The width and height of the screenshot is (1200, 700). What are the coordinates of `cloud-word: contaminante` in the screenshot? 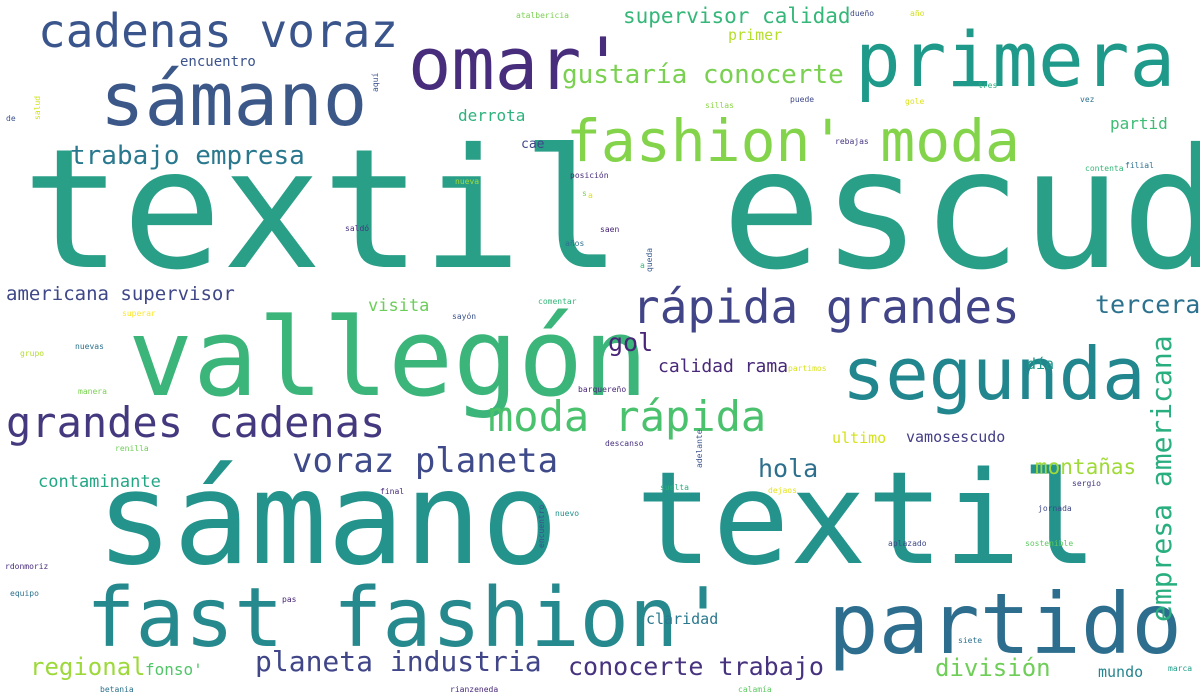 It's located at (99, 482).